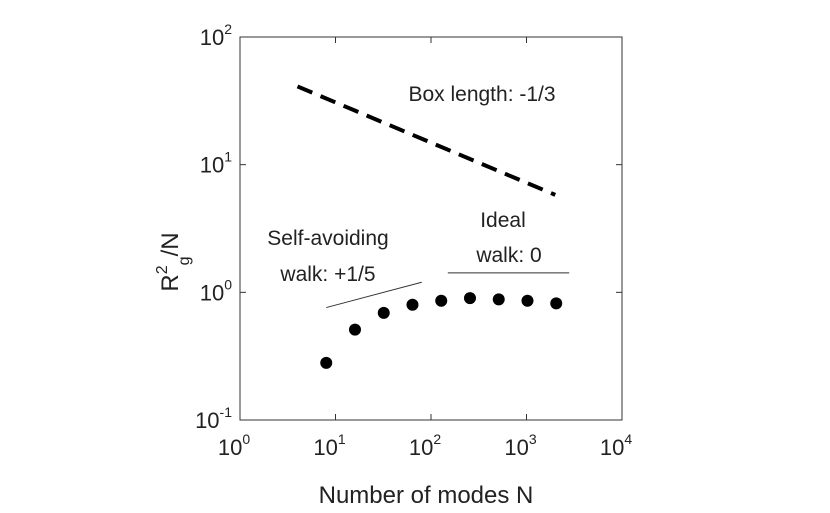 Image resolution: width=830 pixels, height=513 pixels. What do you see at coordinates (216, 163) in the screenshot?
I see `y-tick-label: 10¹` at bounding box center [216, 163].